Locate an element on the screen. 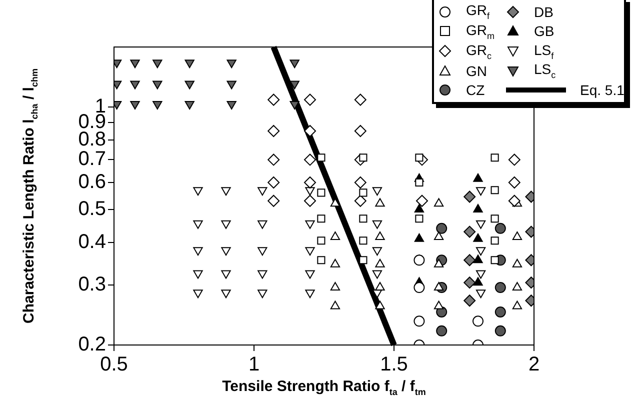 Image resolution: width=634 pixels, height=408 pixels. y-tick-label: 0.2 is located at coordinates (92, 345).